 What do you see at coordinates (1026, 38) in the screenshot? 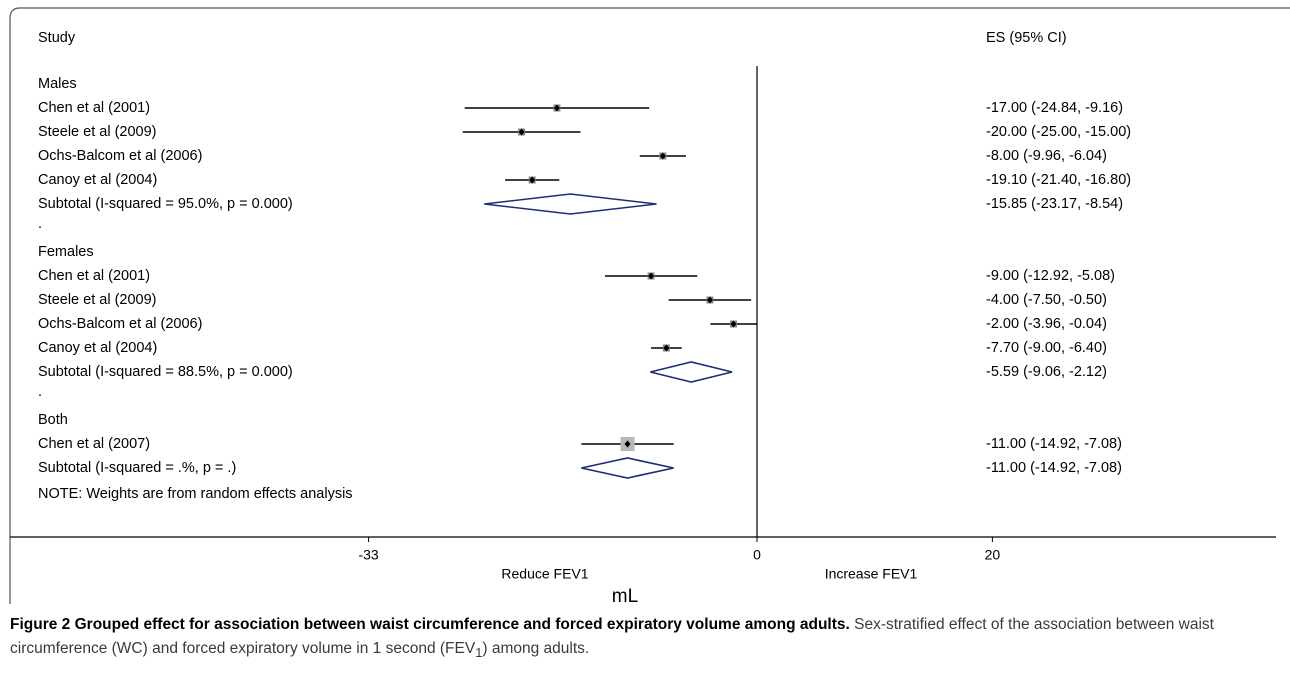
I see `header-es: ES (95% CI)` at bounding box center [1026, 38].